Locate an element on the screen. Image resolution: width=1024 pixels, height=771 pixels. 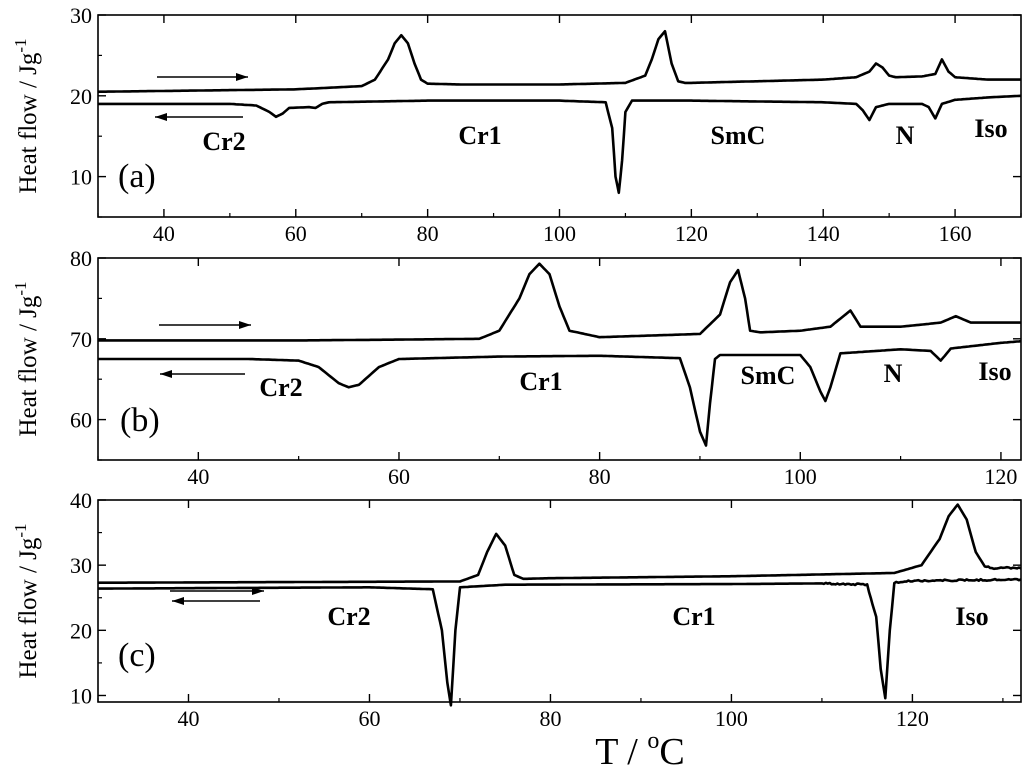
x-tick-label: 140 is located at coordinates (823, 233).